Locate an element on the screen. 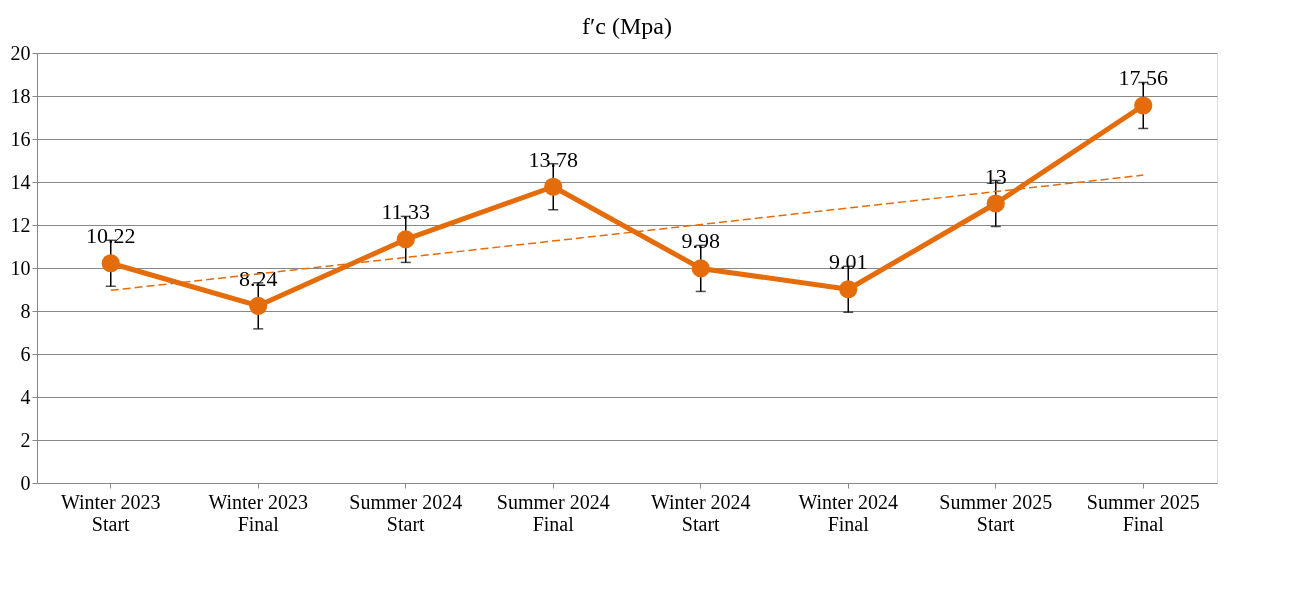 The image size is (1311, 615). x-tick-label: Summer 2025 Final is located at coordinates (1143, 512).